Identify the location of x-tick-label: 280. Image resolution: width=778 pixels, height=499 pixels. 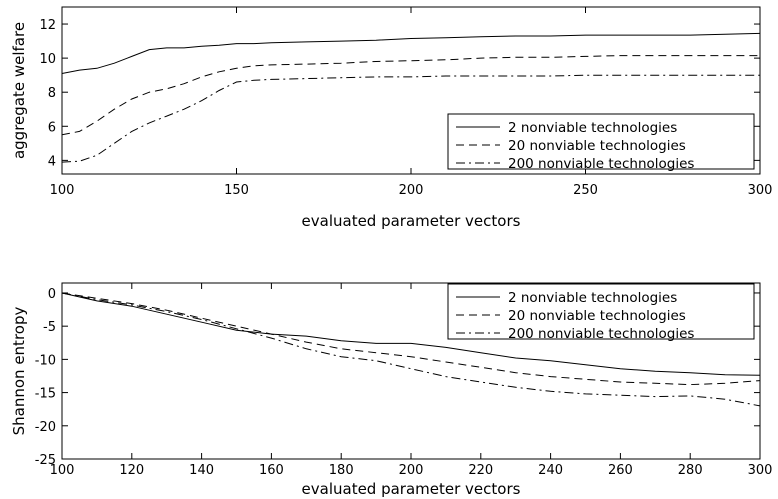
(690, 470).